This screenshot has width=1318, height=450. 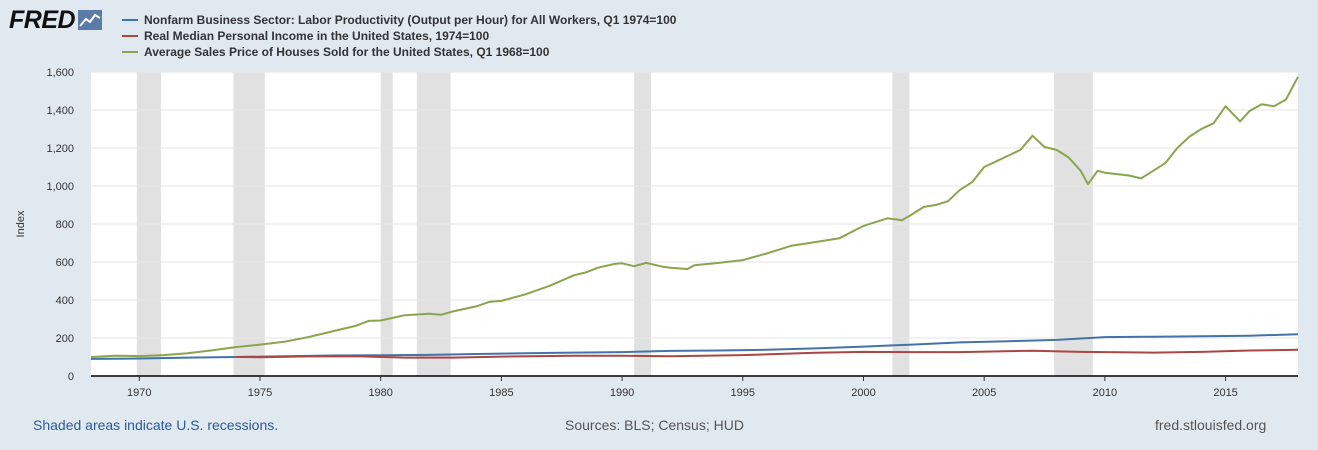 What do you see at coordinates (682, 387) in the screenshot?
I see `x-tick-labels: 1970 1975 1980 1985 1990 1995 2000 2005 2010 2015` at bounding box center [682, 387].